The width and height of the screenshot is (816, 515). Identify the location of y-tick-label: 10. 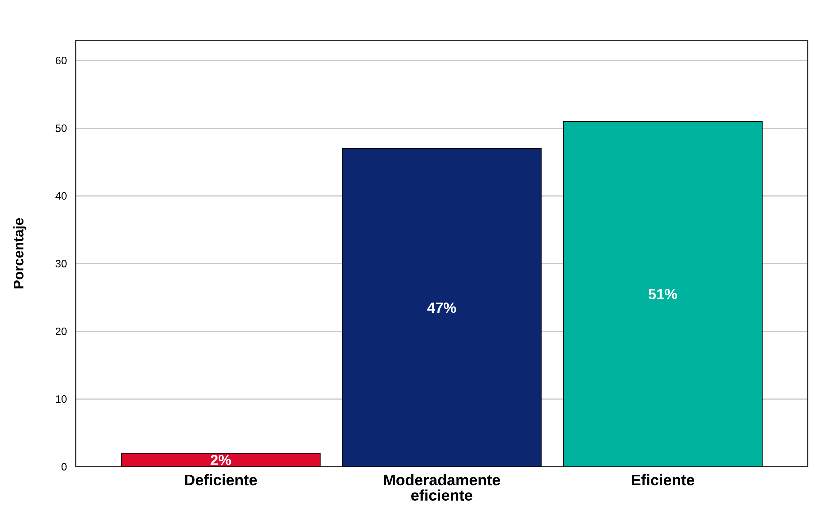
(61, 400).